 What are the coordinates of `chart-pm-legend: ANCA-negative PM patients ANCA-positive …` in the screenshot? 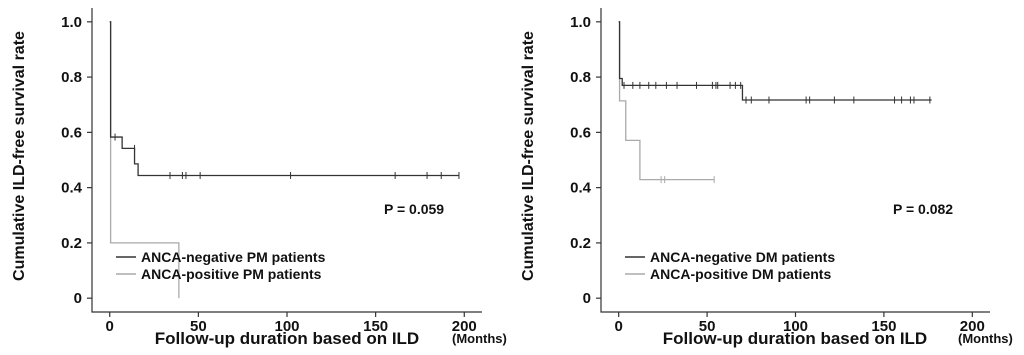 It's located at (221, 265).